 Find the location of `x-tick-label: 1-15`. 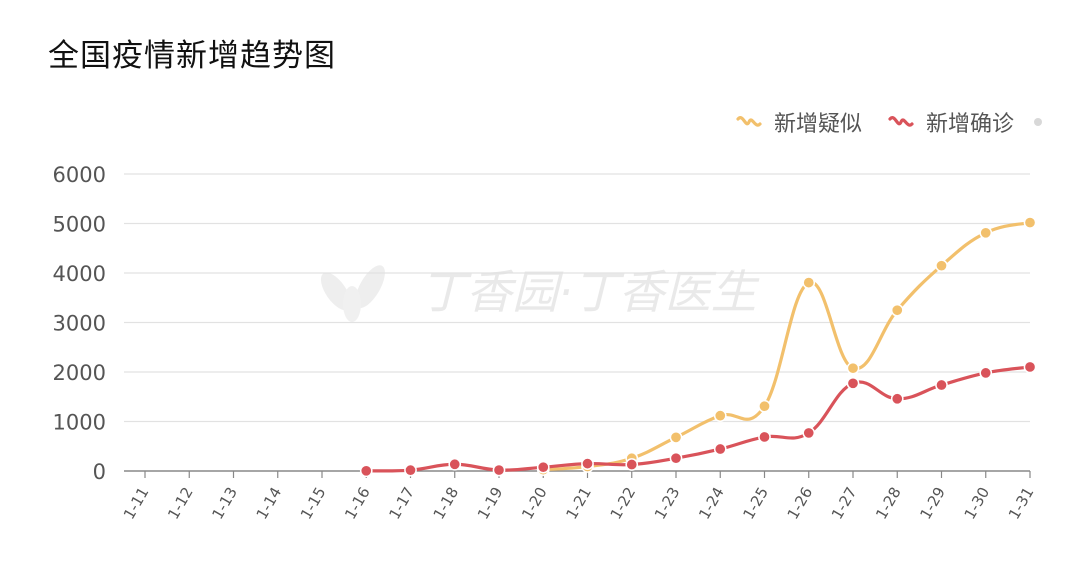

x-tick-label: 1-15 is located at coordinates (313, 503).